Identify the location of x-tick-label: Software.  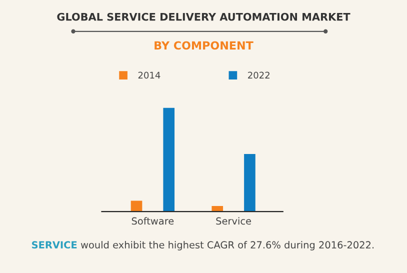
(153, 221).